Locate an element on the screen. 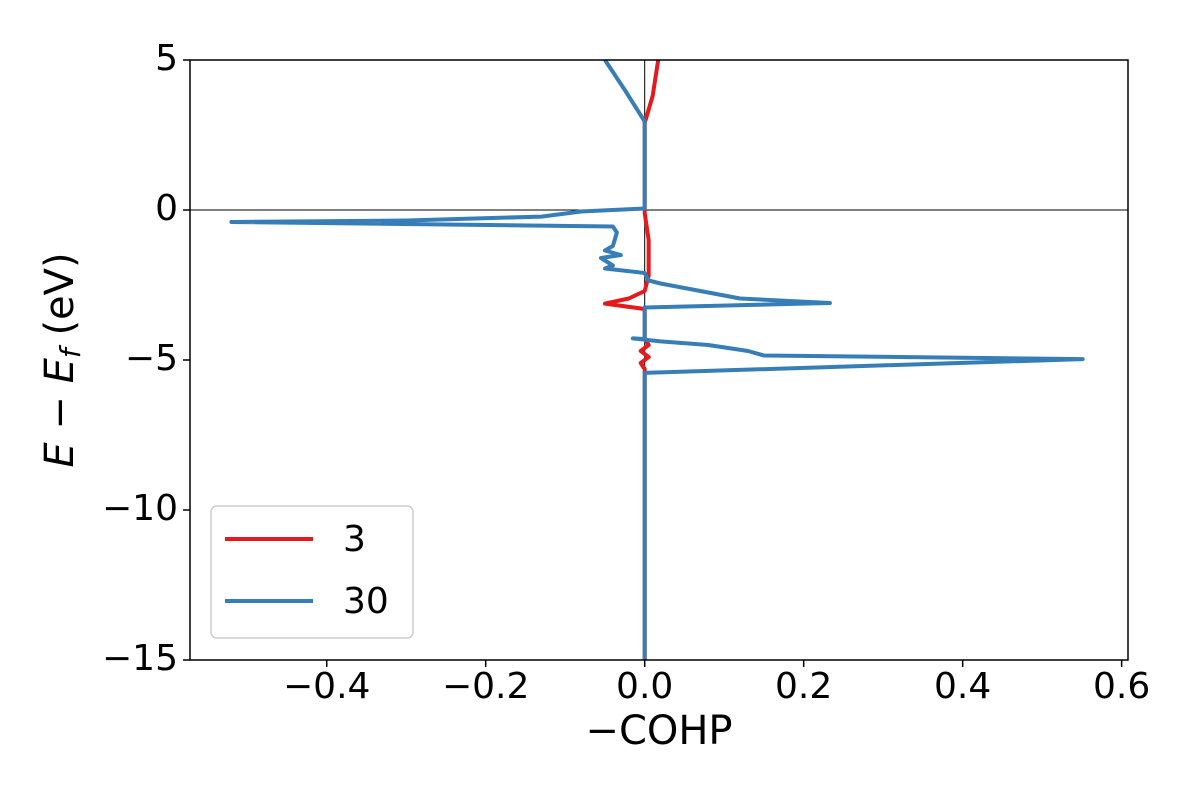  legend-label: 30 is located at coordinates (366, 601).